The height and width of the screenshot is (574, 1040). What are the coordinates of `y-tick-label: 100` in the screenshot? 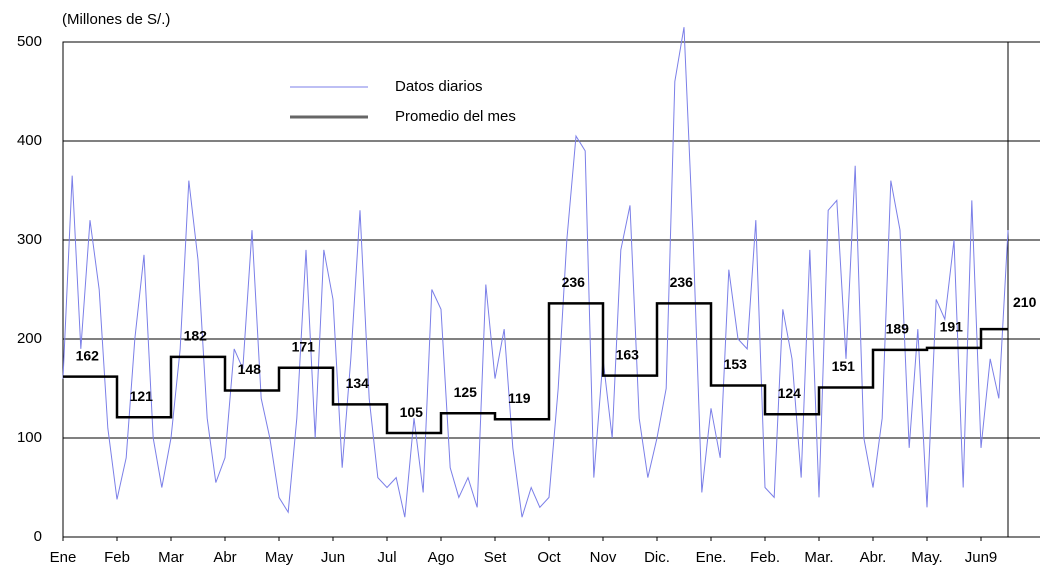 It's located at (29, 437).